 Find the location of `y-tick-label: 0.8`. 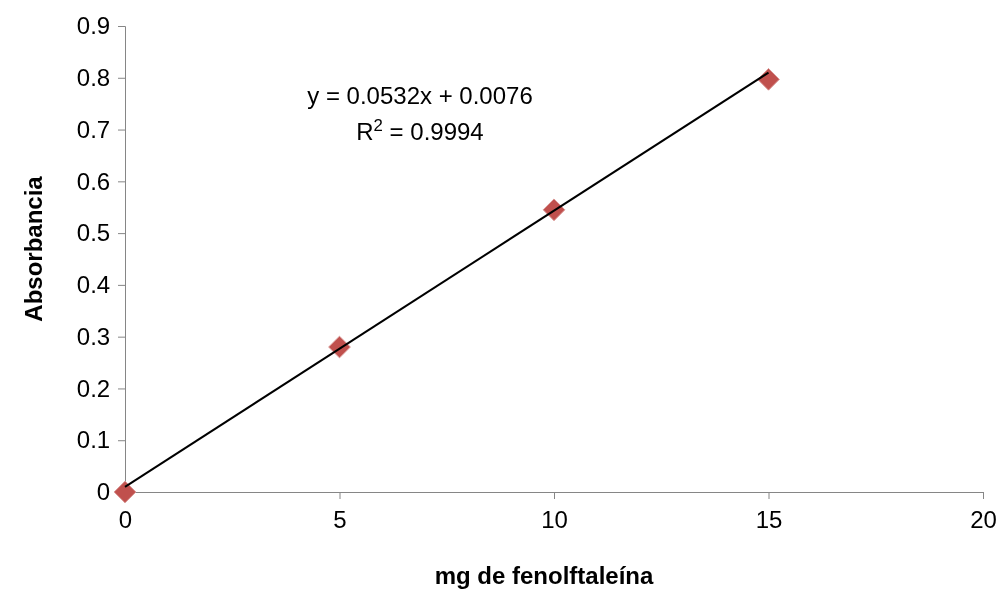

y-tick-label: 0.8 is located at coordinates (93, 77).